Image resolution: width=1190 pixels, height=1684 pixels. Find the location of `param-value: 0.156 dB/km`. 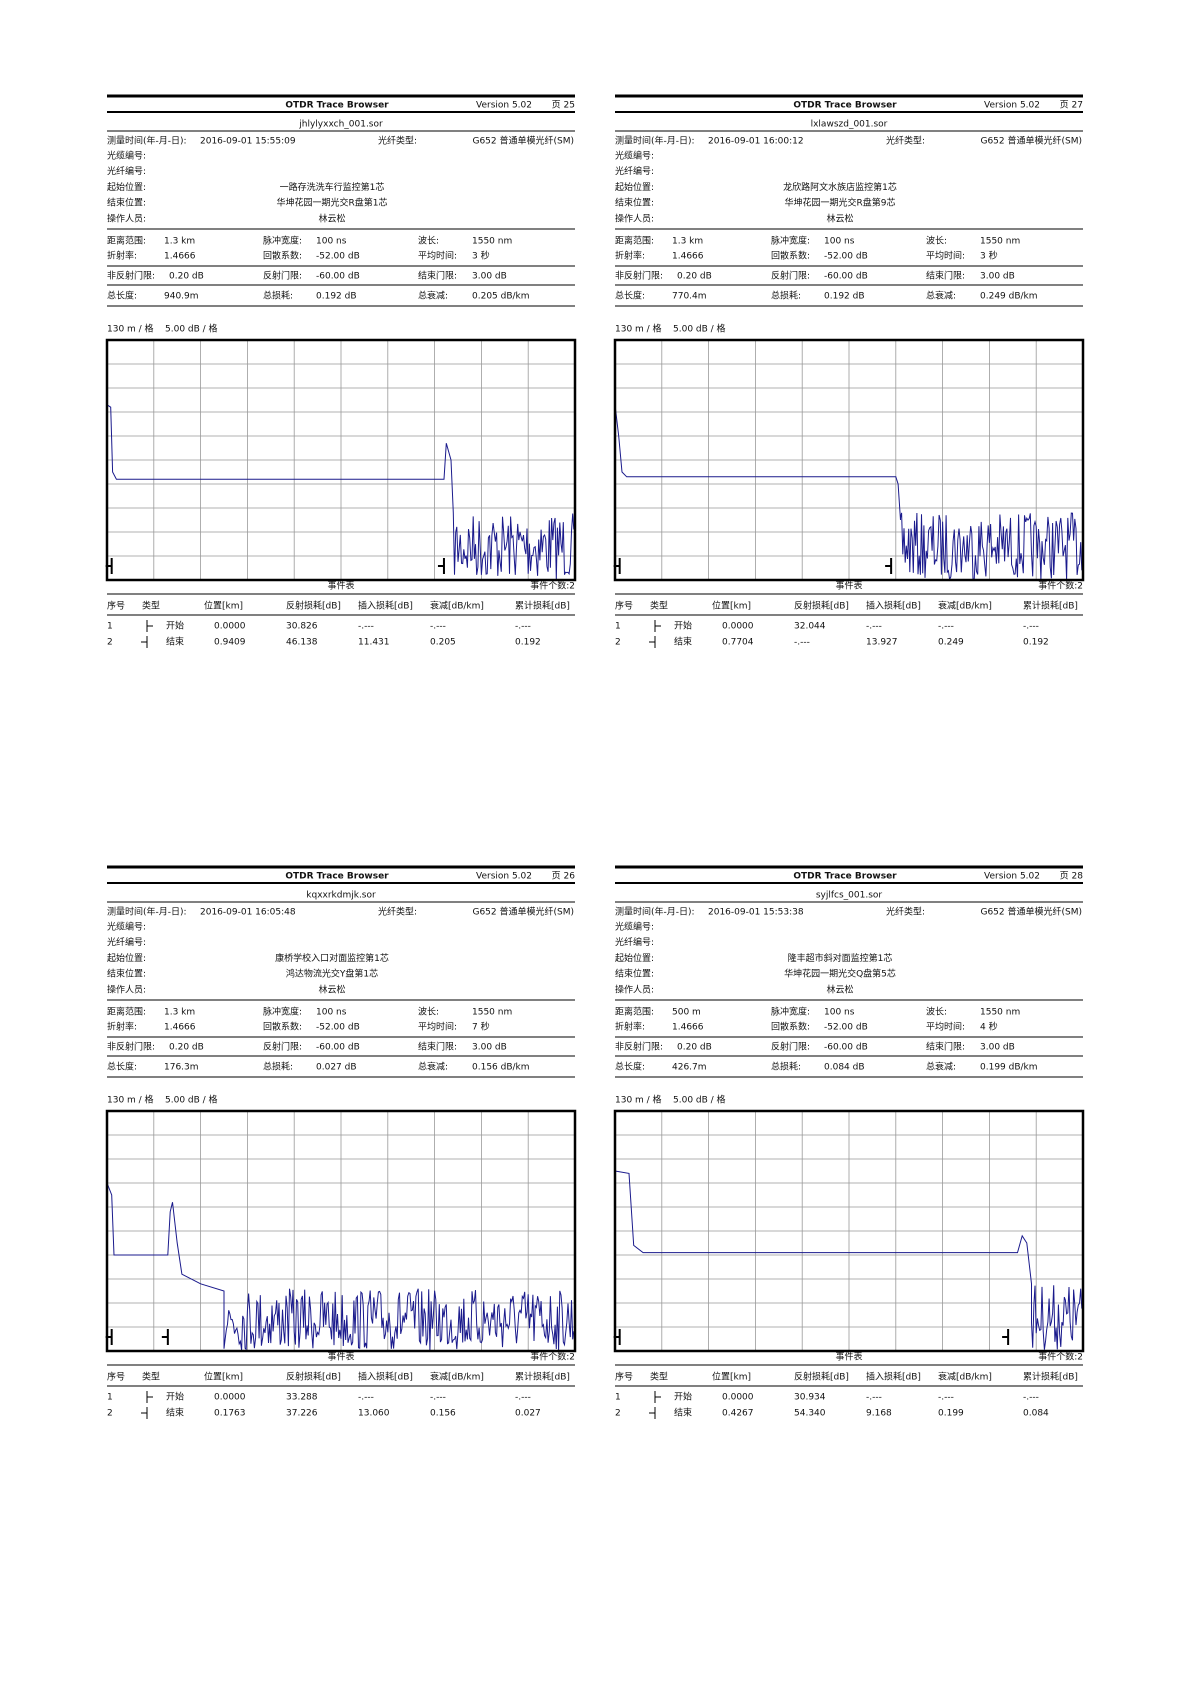

param-value: 0.156 dB/km is located at coordinates (501, 1068).